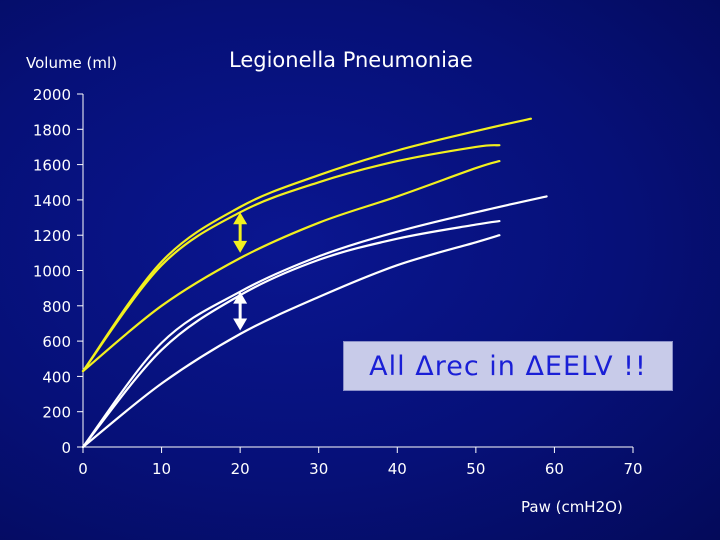 This screenshot has height=540, width=720. What do you see at coordinates (161, 469) in the screenshot?
I see `x-tick-label: 10` at bounding box center [161, 469].